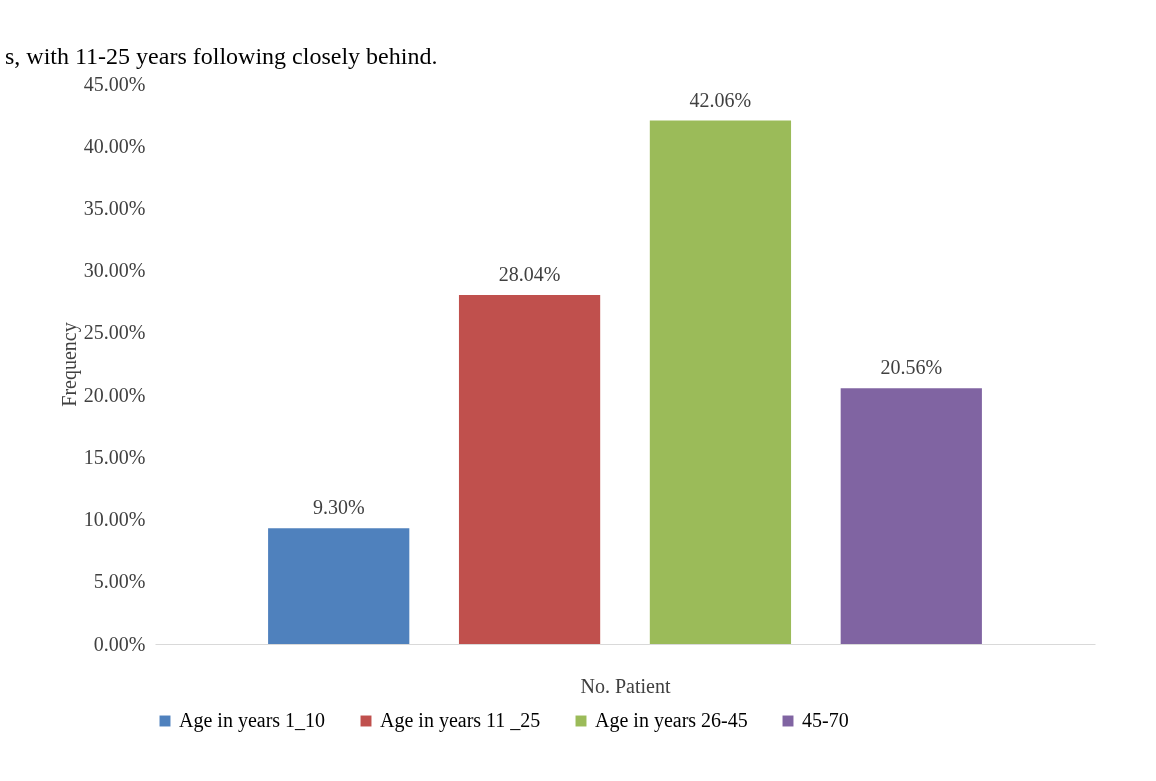 The image size is (1156, 781). What do you see at coordinates (114, 394) in the screenshot?
I see `y-tick-label: 20.00%` at bounding box center [114, 394].